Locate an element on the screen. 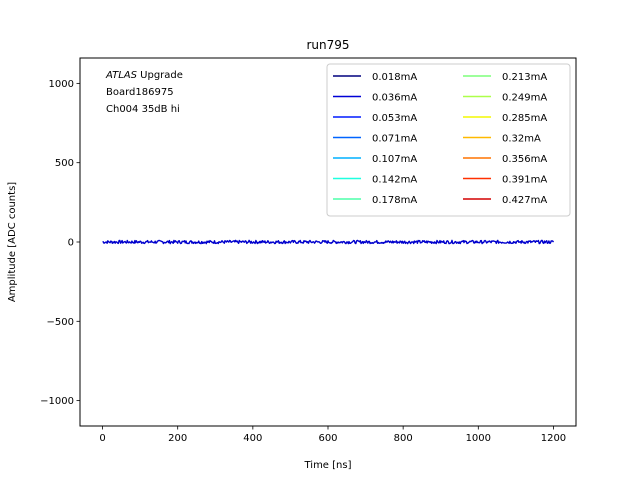  waveform-series-line is located at coordinates (328, 242).